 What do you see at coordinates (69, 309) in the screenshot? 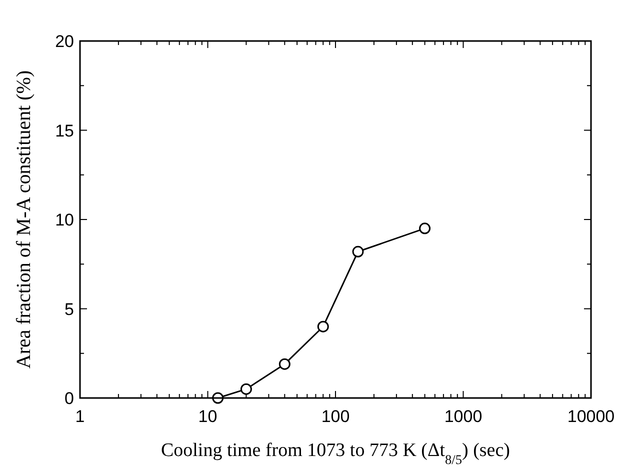
I see `y-tick-label: 5` at bounding box center [69, 309].